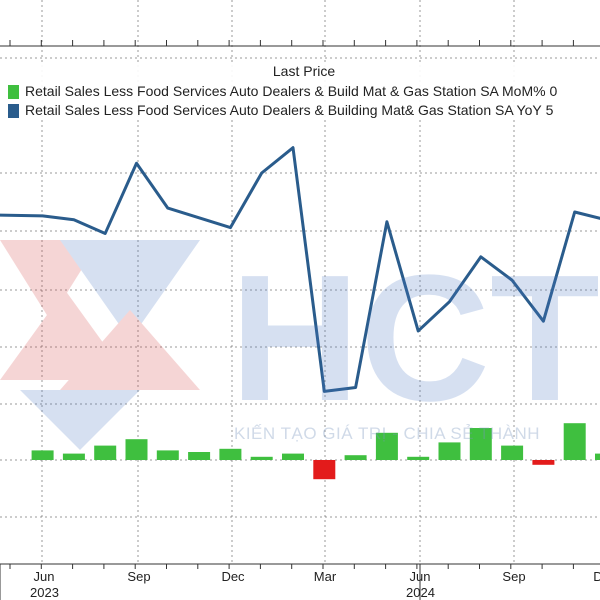 The width and height of the screenshot is (600, 600). Describe the element at coordinates (44, 592) in the screenshot. I see `year-label-2023: 2023` at that location.